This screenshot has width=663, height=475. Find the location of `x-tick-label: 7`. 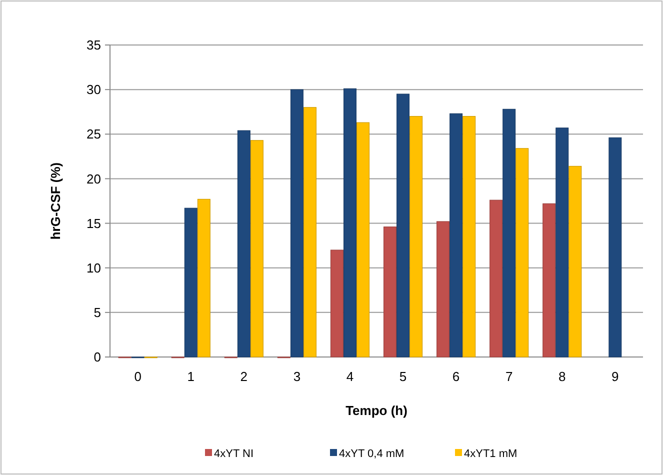

x-tick-label: 7 is located at coordinates (509, 376).